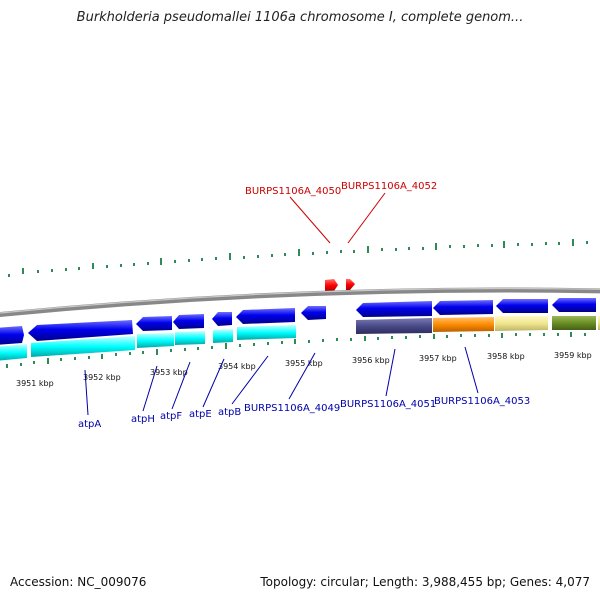 This screenshot has width=600, height=600. Describe the element at coordinates (292, 408) in the screenshot. I see `gene-label-burps1106a-4049: BURPS1106A_4049` at that location.